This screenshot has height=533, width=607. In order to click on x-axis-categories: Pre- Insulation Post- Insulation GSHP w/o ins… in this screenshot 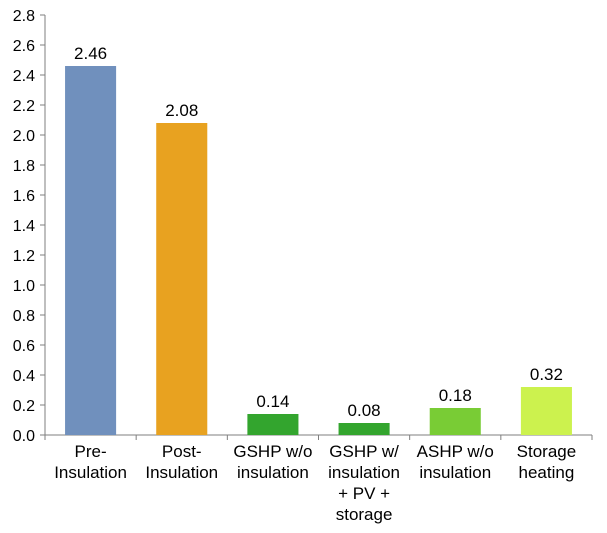, I will do `click(315, 483)`.